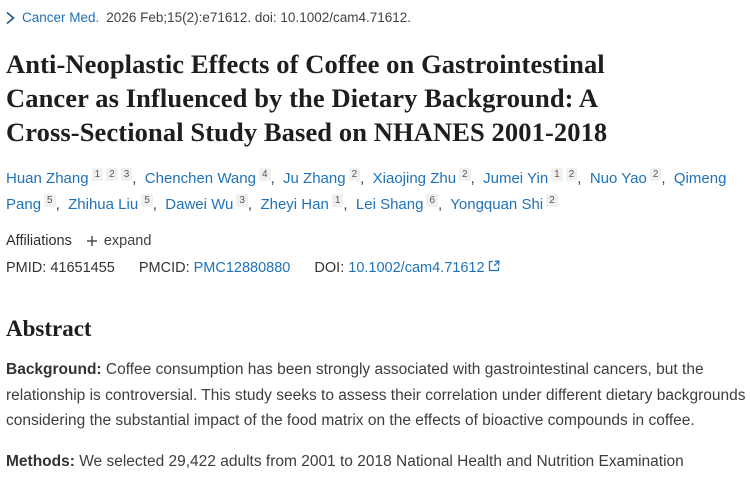 The width and height of the screenshot is (750, 500). What do you see at coordinates (242, 268) in the screenshot?
I see `pmcid-link: PMC12880880` at bounding box center [242, 268].